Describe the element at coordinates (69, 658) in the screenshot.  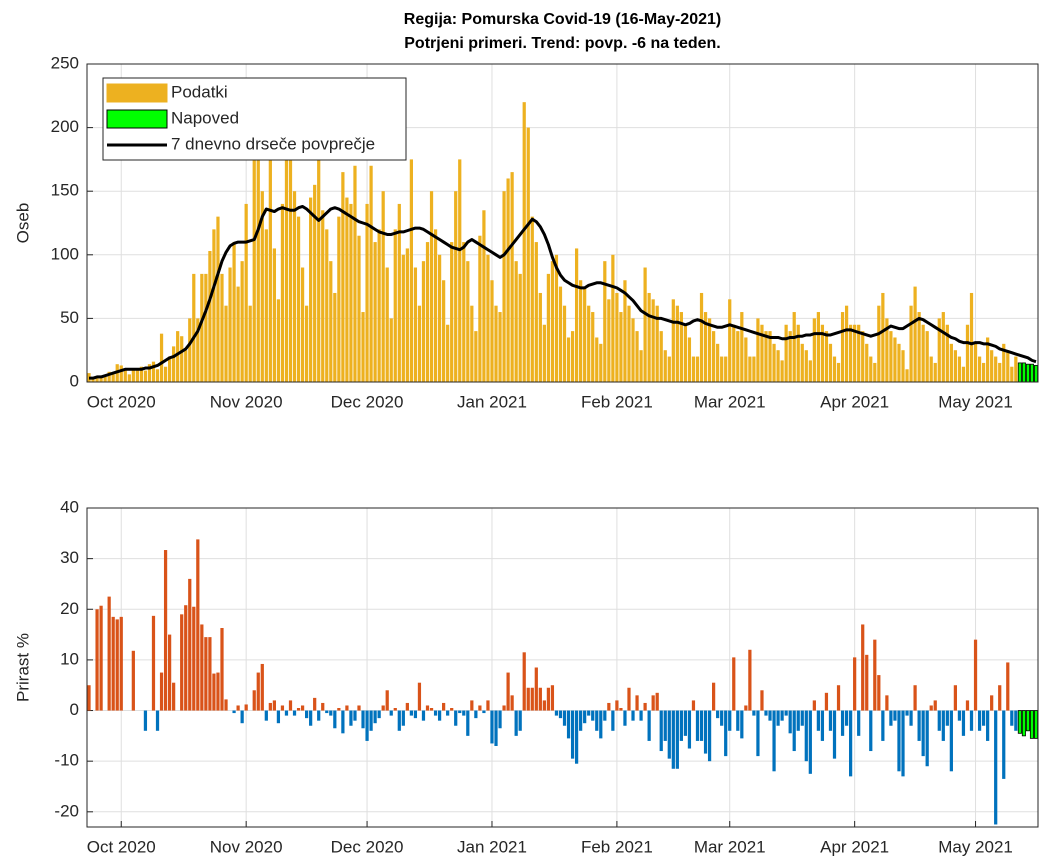
I see `y-tick-label: 10` at that location.